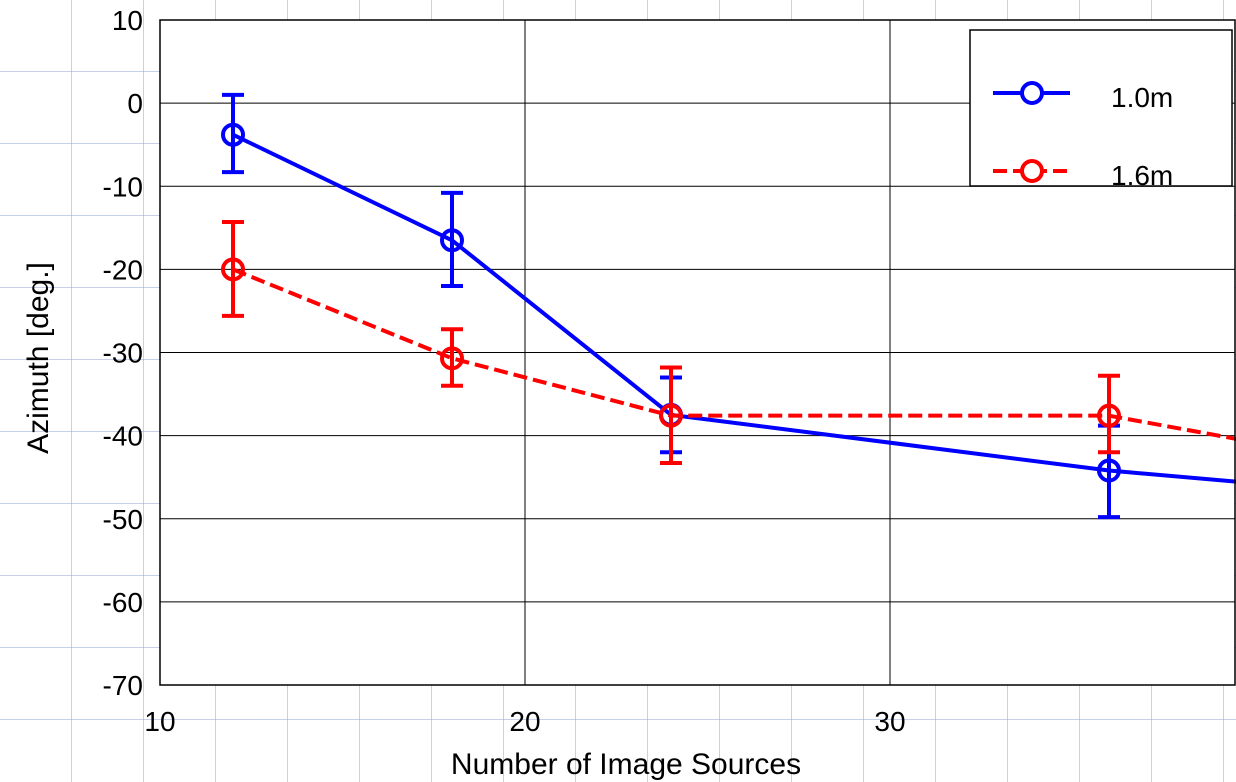 Image resolution: width=1236 pixels, height=782 pixels. Describe the element at coordinates (1083, 136) in the screenshot. I see `legend-items: 1.0m 1.6m` at that location.